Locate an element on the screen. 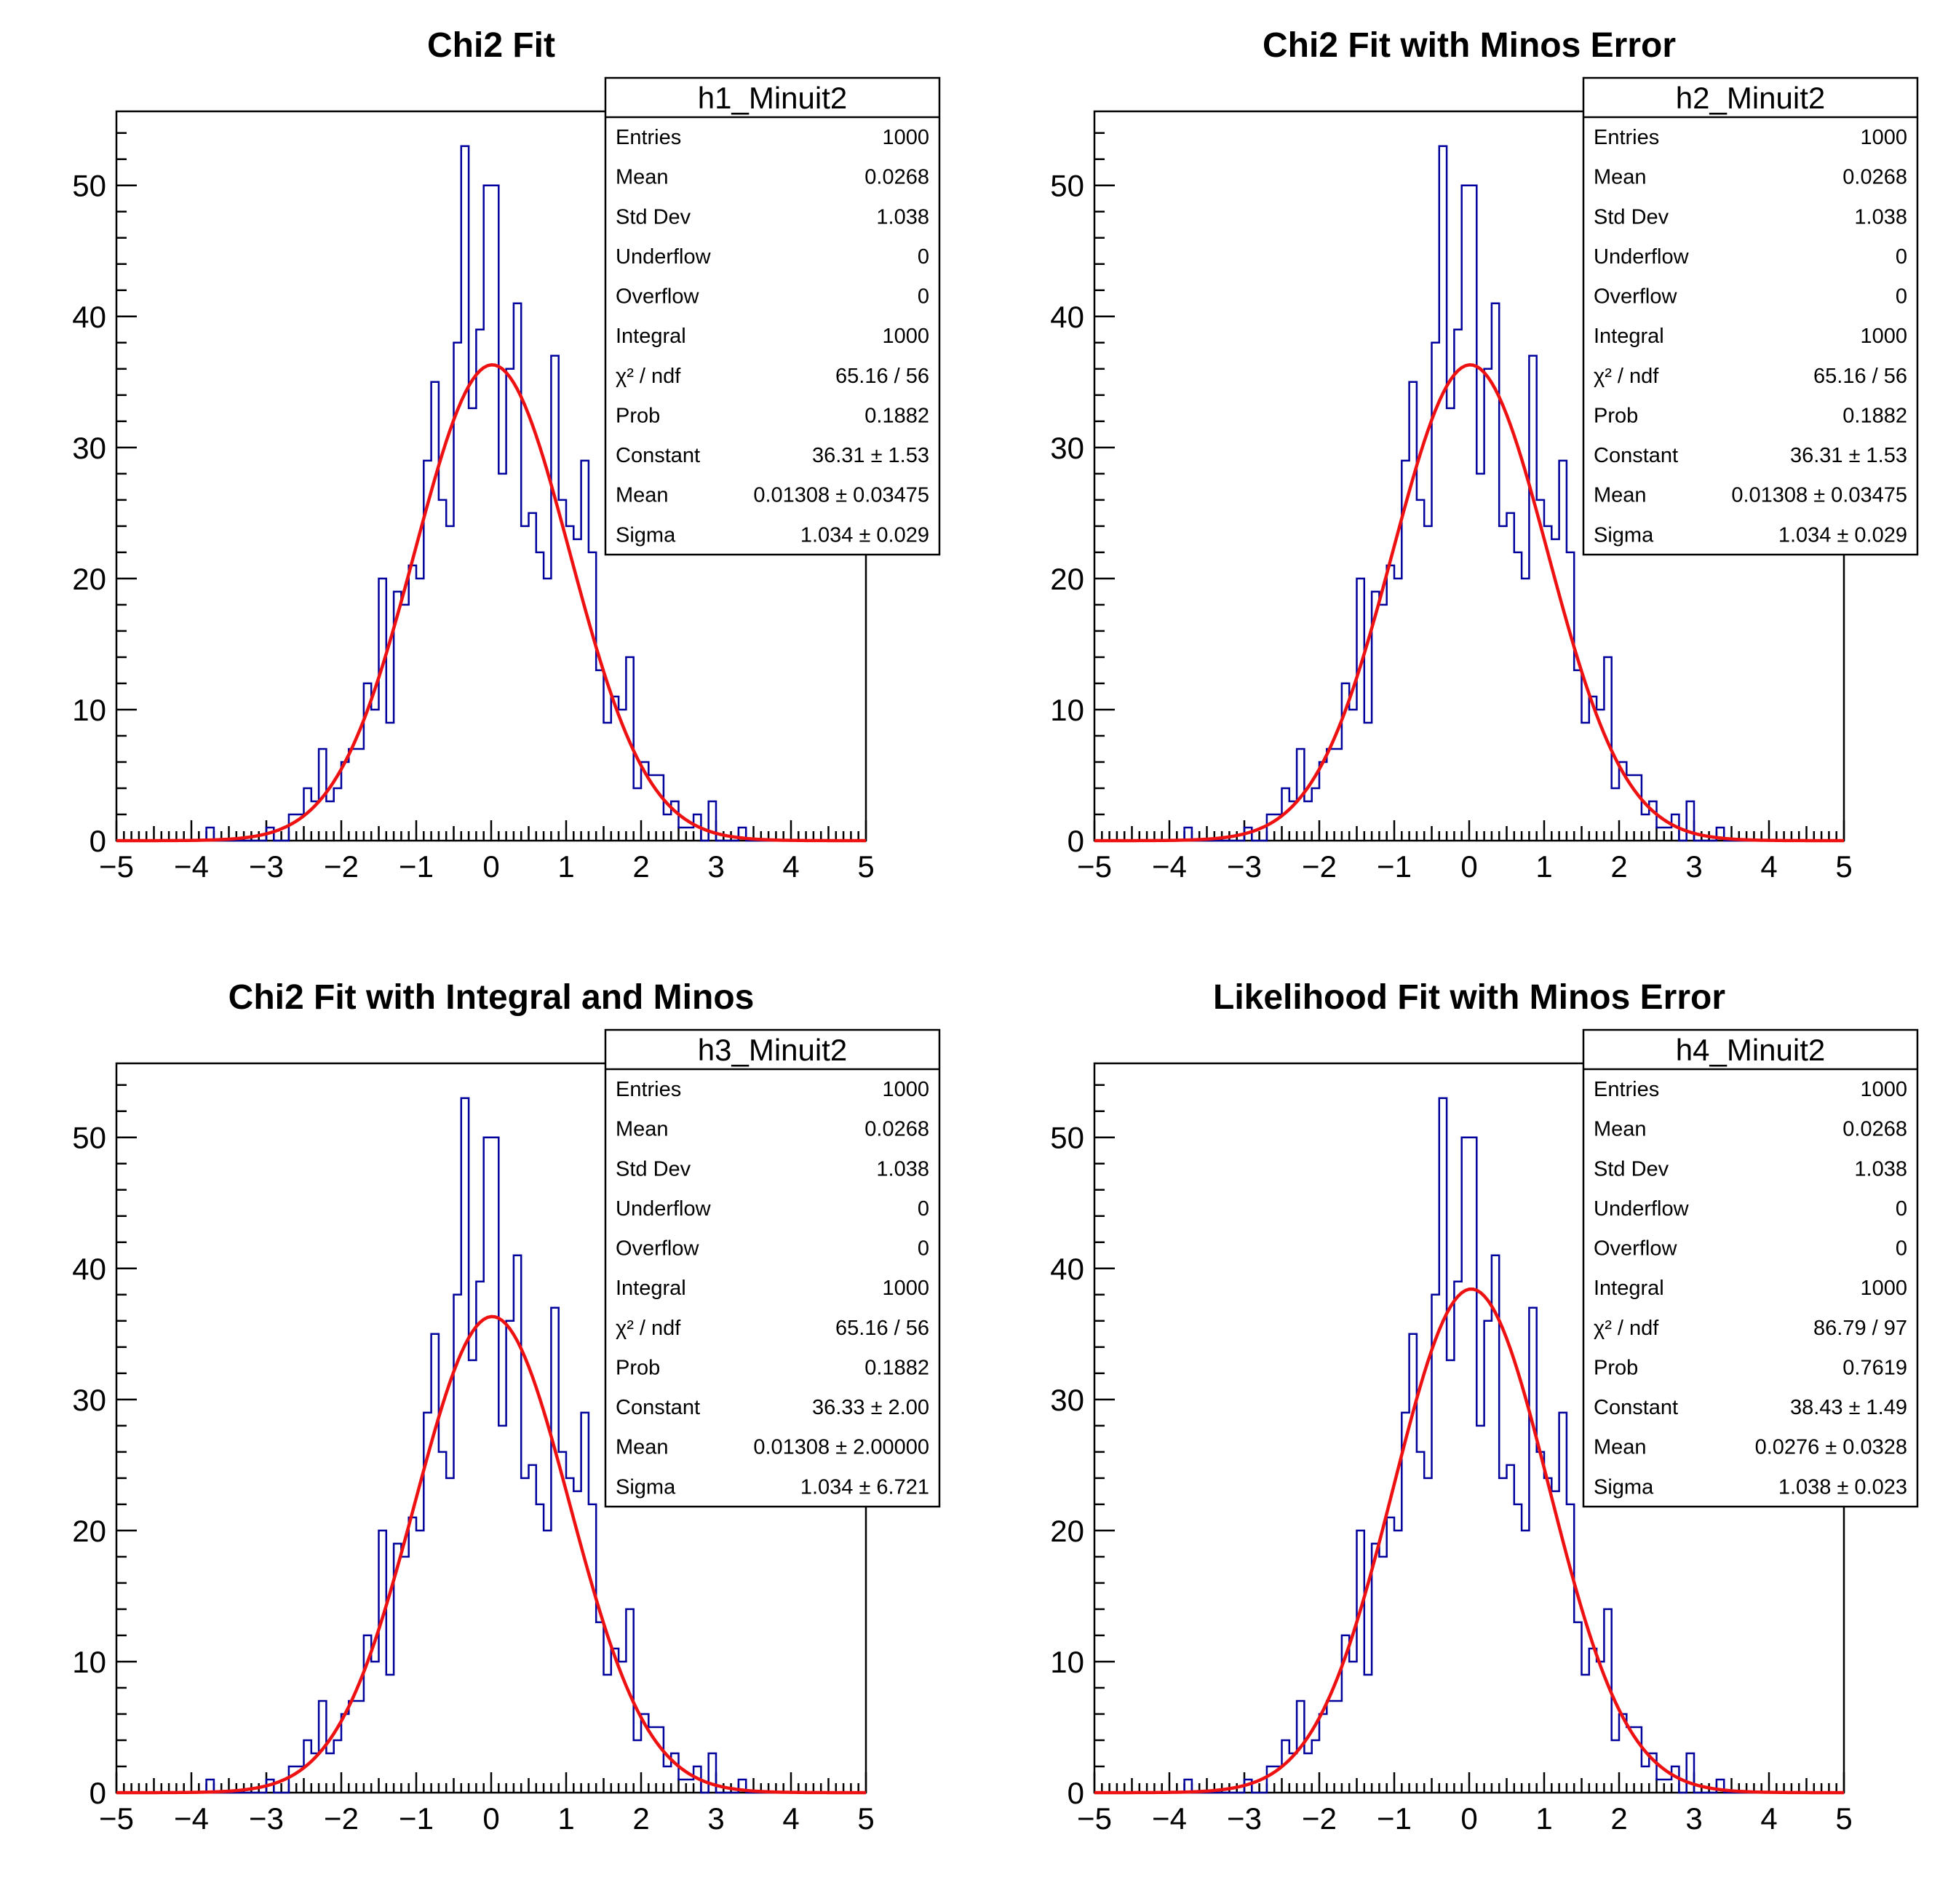 This screenshot has width=1956, height=1904. y-tick-label: 50 is located at coordinates (1067, 1138).